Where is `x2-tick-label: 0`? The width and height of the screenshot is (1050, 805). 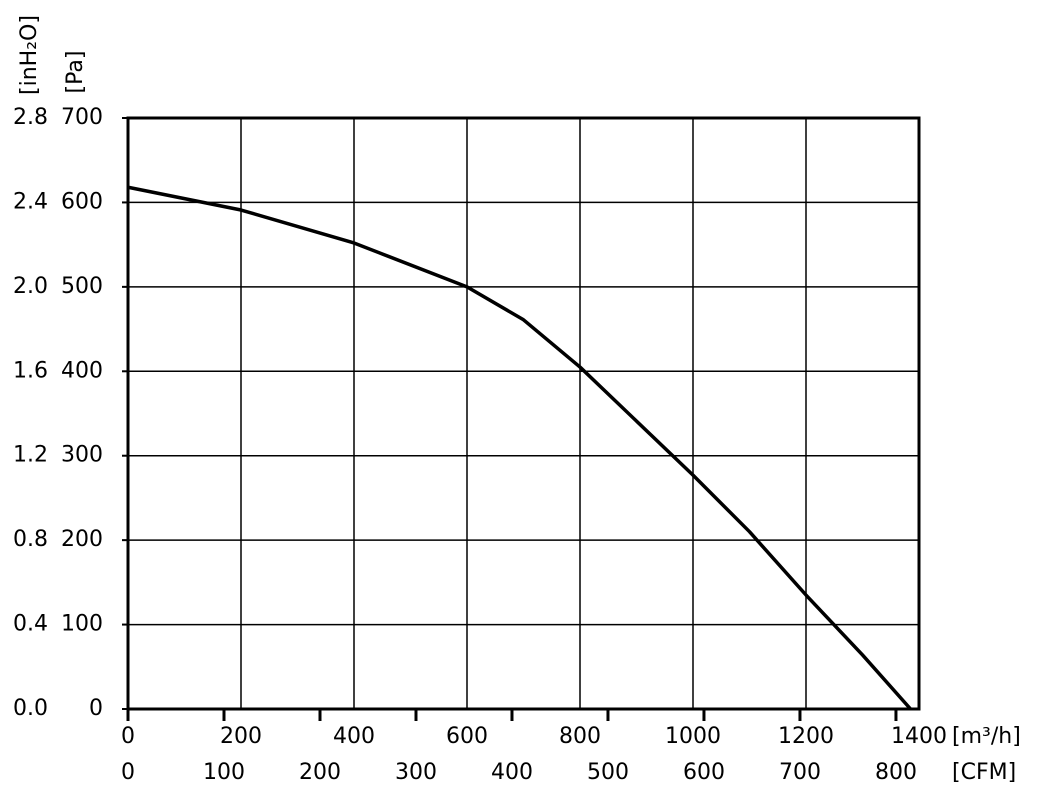 x2-tick-label: 0 is located at coordinates (128, 772).